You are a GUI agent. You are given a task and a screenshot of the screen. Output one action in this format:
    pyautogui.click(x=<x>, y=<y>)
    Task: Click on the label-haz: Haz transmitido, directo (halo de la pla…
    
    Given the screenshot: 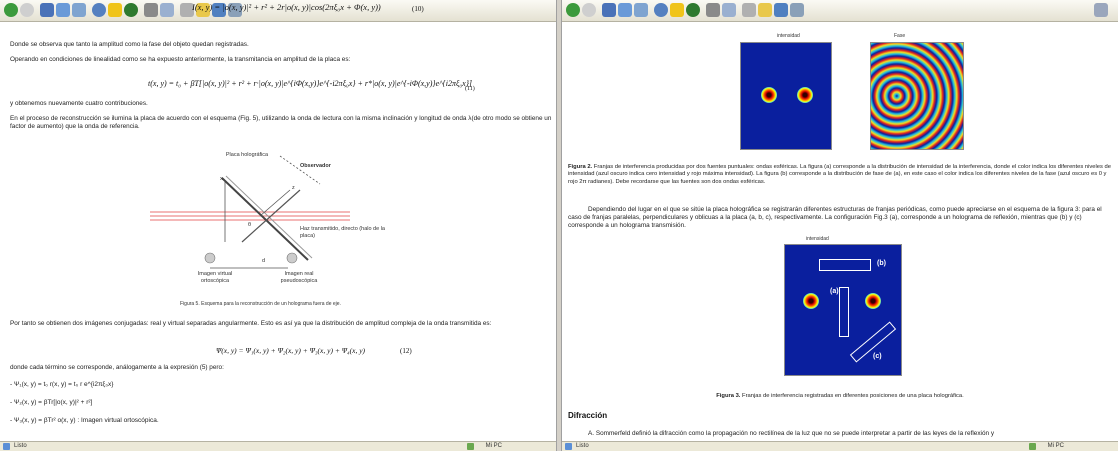 What is the action you would take?
    pyautogui.click(x=342, y=232)
    